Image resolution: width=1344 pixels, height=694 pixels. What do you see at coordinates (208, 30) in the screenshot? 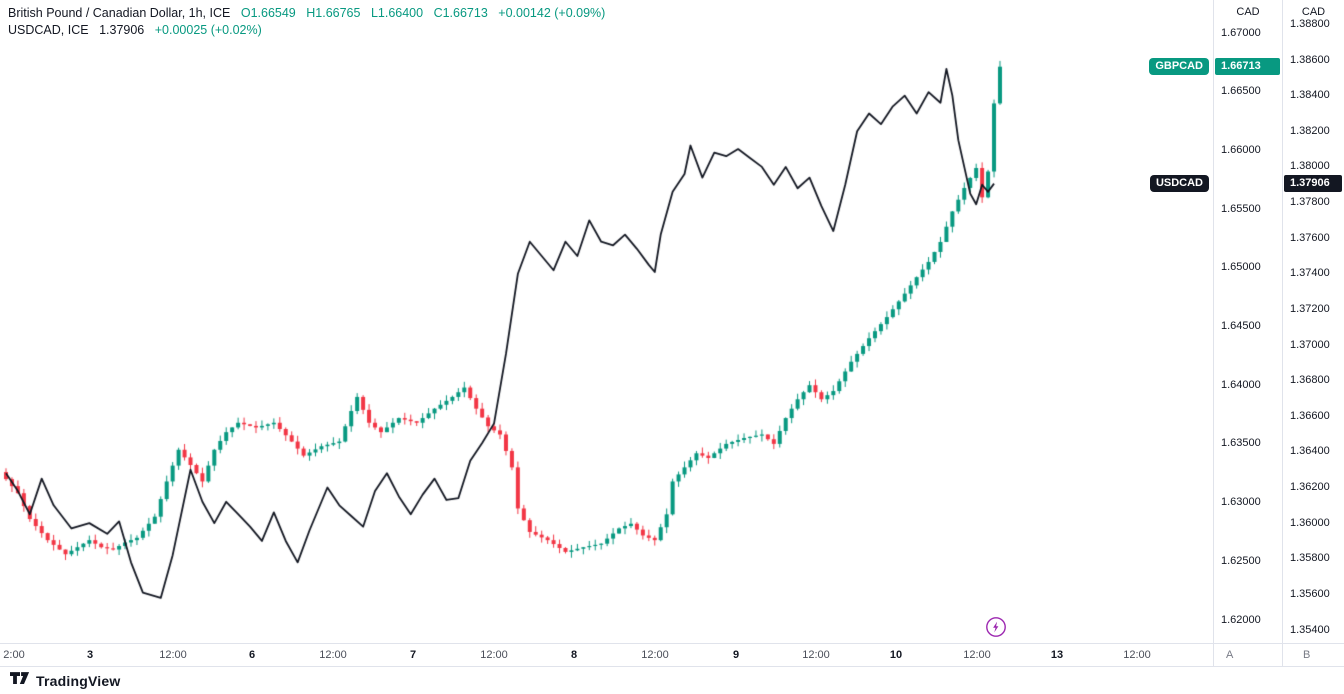
I see `change-value: +0.00025 (+0.02%)` at bounding box center [208, 30].